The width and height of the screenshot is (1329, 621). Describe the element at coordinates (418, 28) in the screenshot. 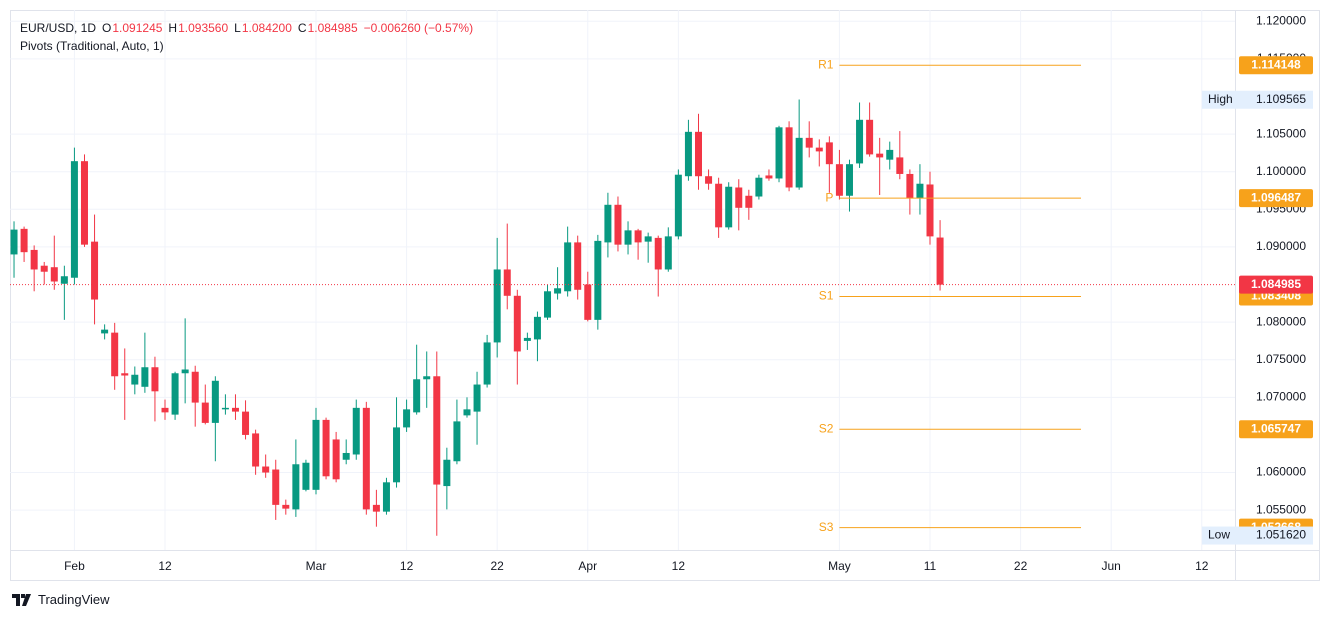

I see `change: −0.006260 (−0.57%)` at that location.